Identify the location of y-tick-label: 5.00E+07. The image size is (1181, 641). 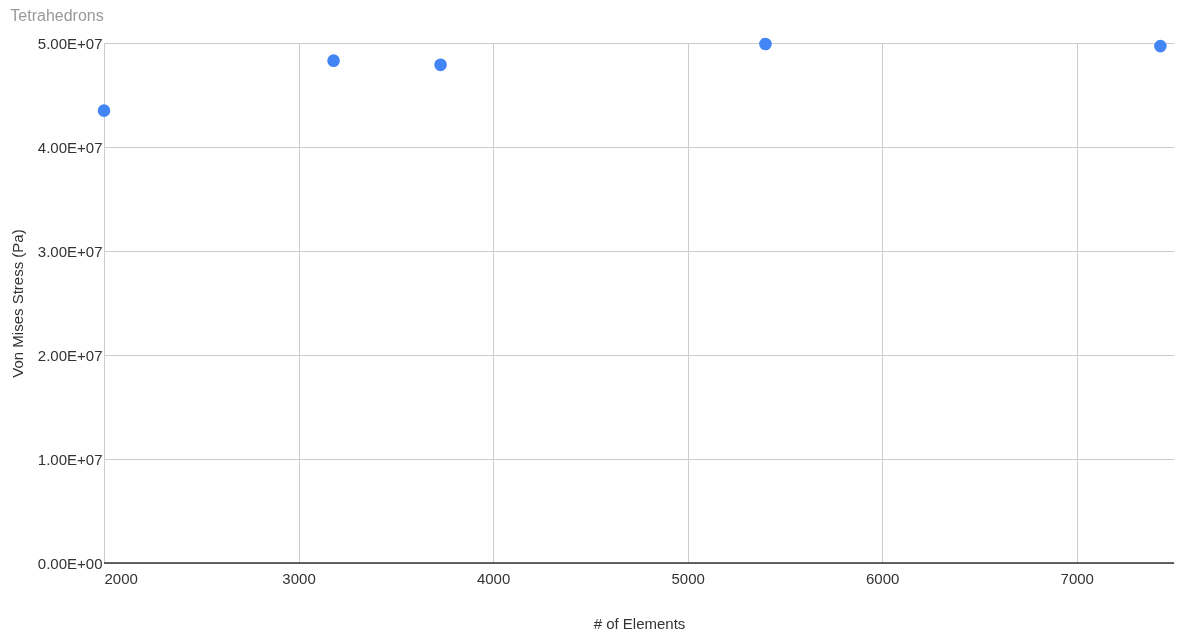
(70, 43).